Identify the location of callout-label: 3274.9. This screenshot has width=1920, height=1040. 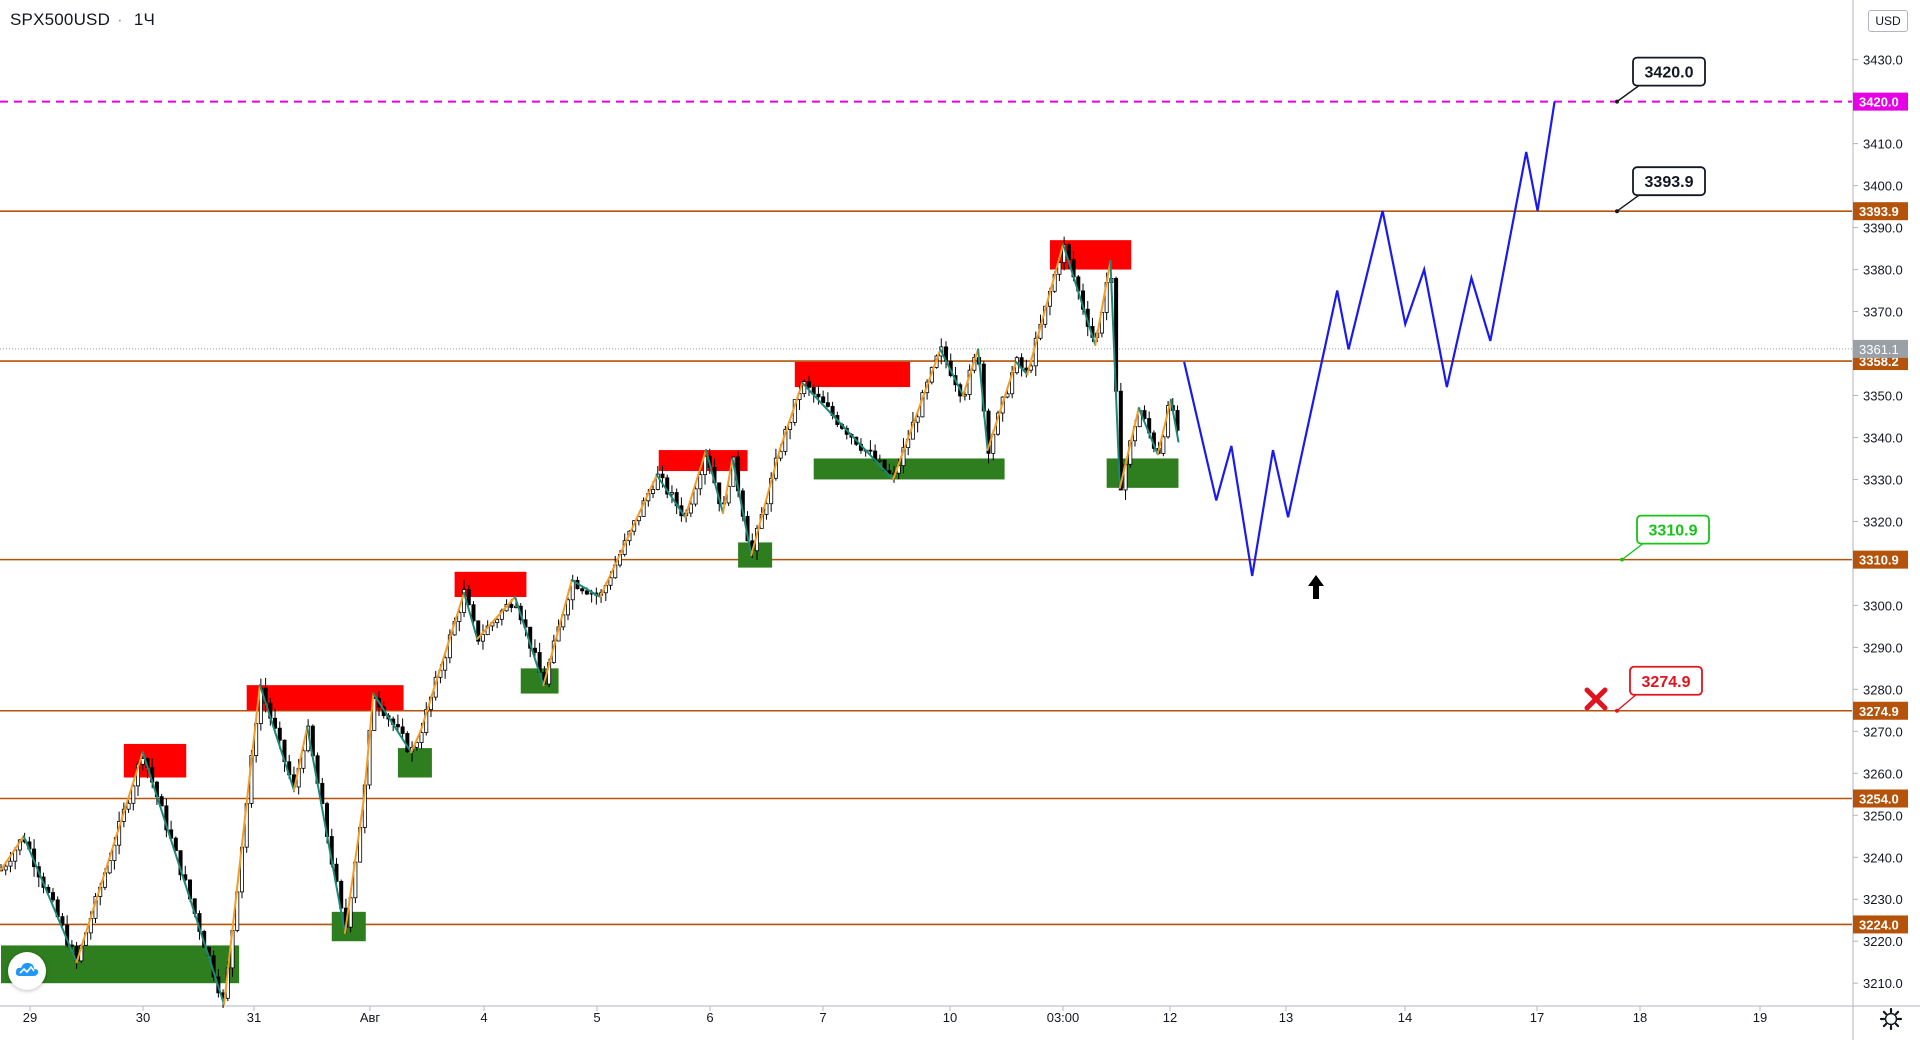
(1666, 682).